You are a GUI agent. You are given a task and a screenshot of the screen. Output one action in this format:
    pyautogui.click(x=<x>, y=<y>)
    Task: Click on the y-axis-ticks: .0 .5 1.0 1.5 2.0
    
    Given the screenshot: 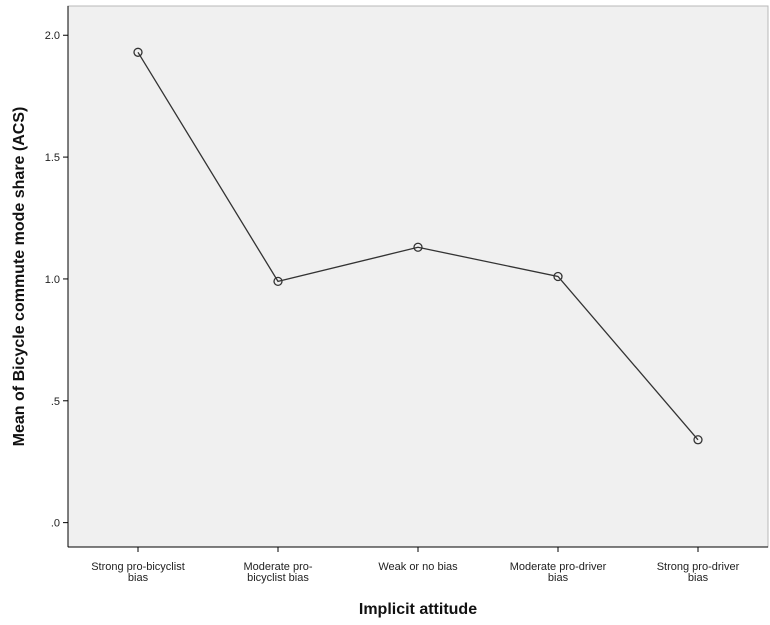 What is the action you would take?
    pyautogui.click(x=56, y=280)
    